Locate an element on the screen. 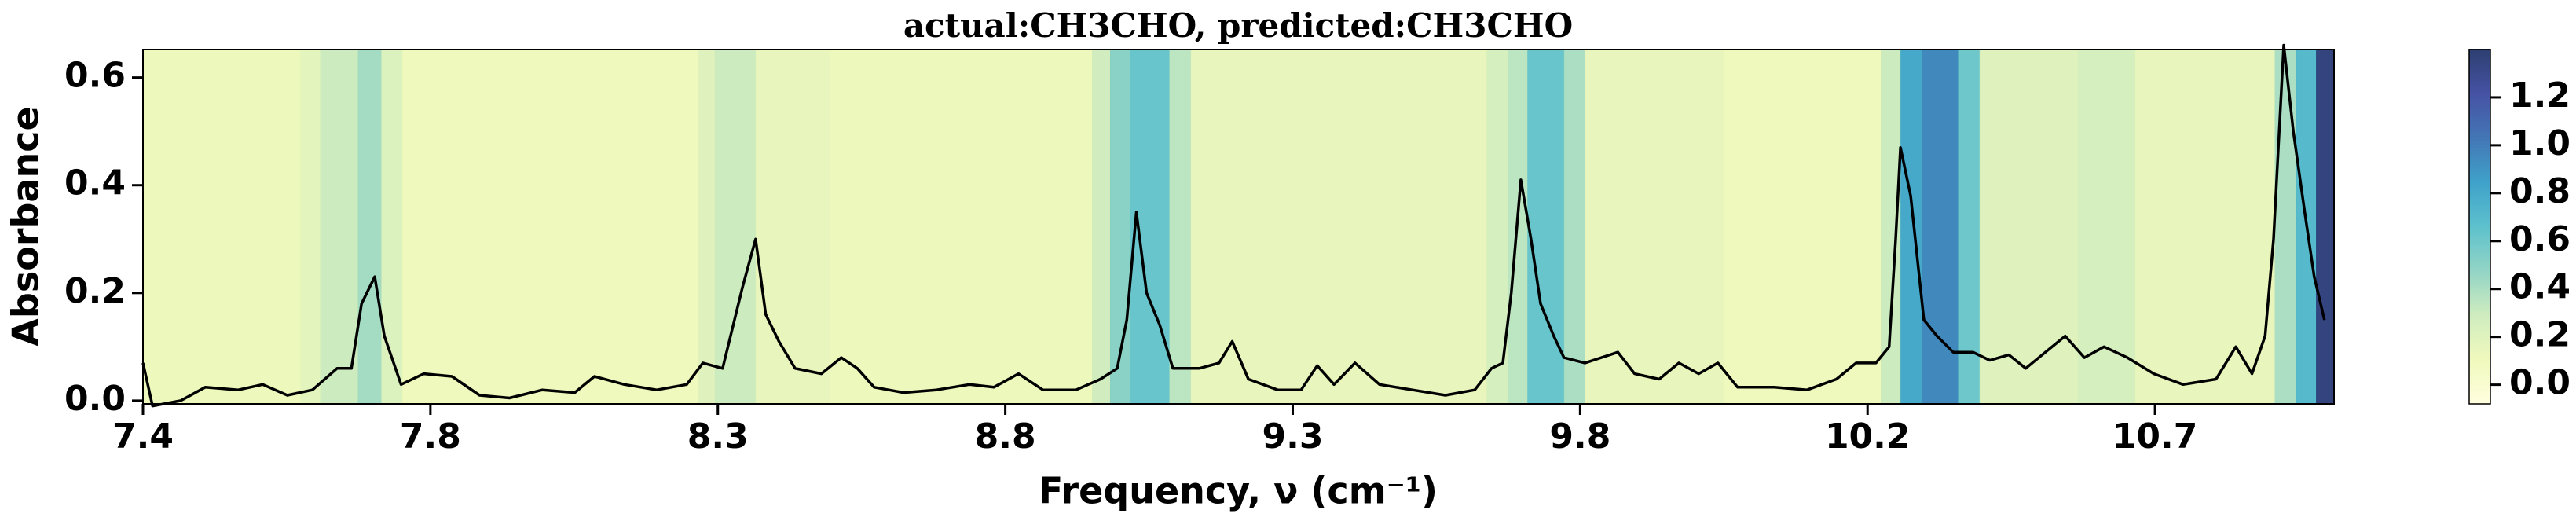 This screenshot has height=528, width=2576. colorbar-tick-label: 0.2 is located at coordinates (2540, 335).